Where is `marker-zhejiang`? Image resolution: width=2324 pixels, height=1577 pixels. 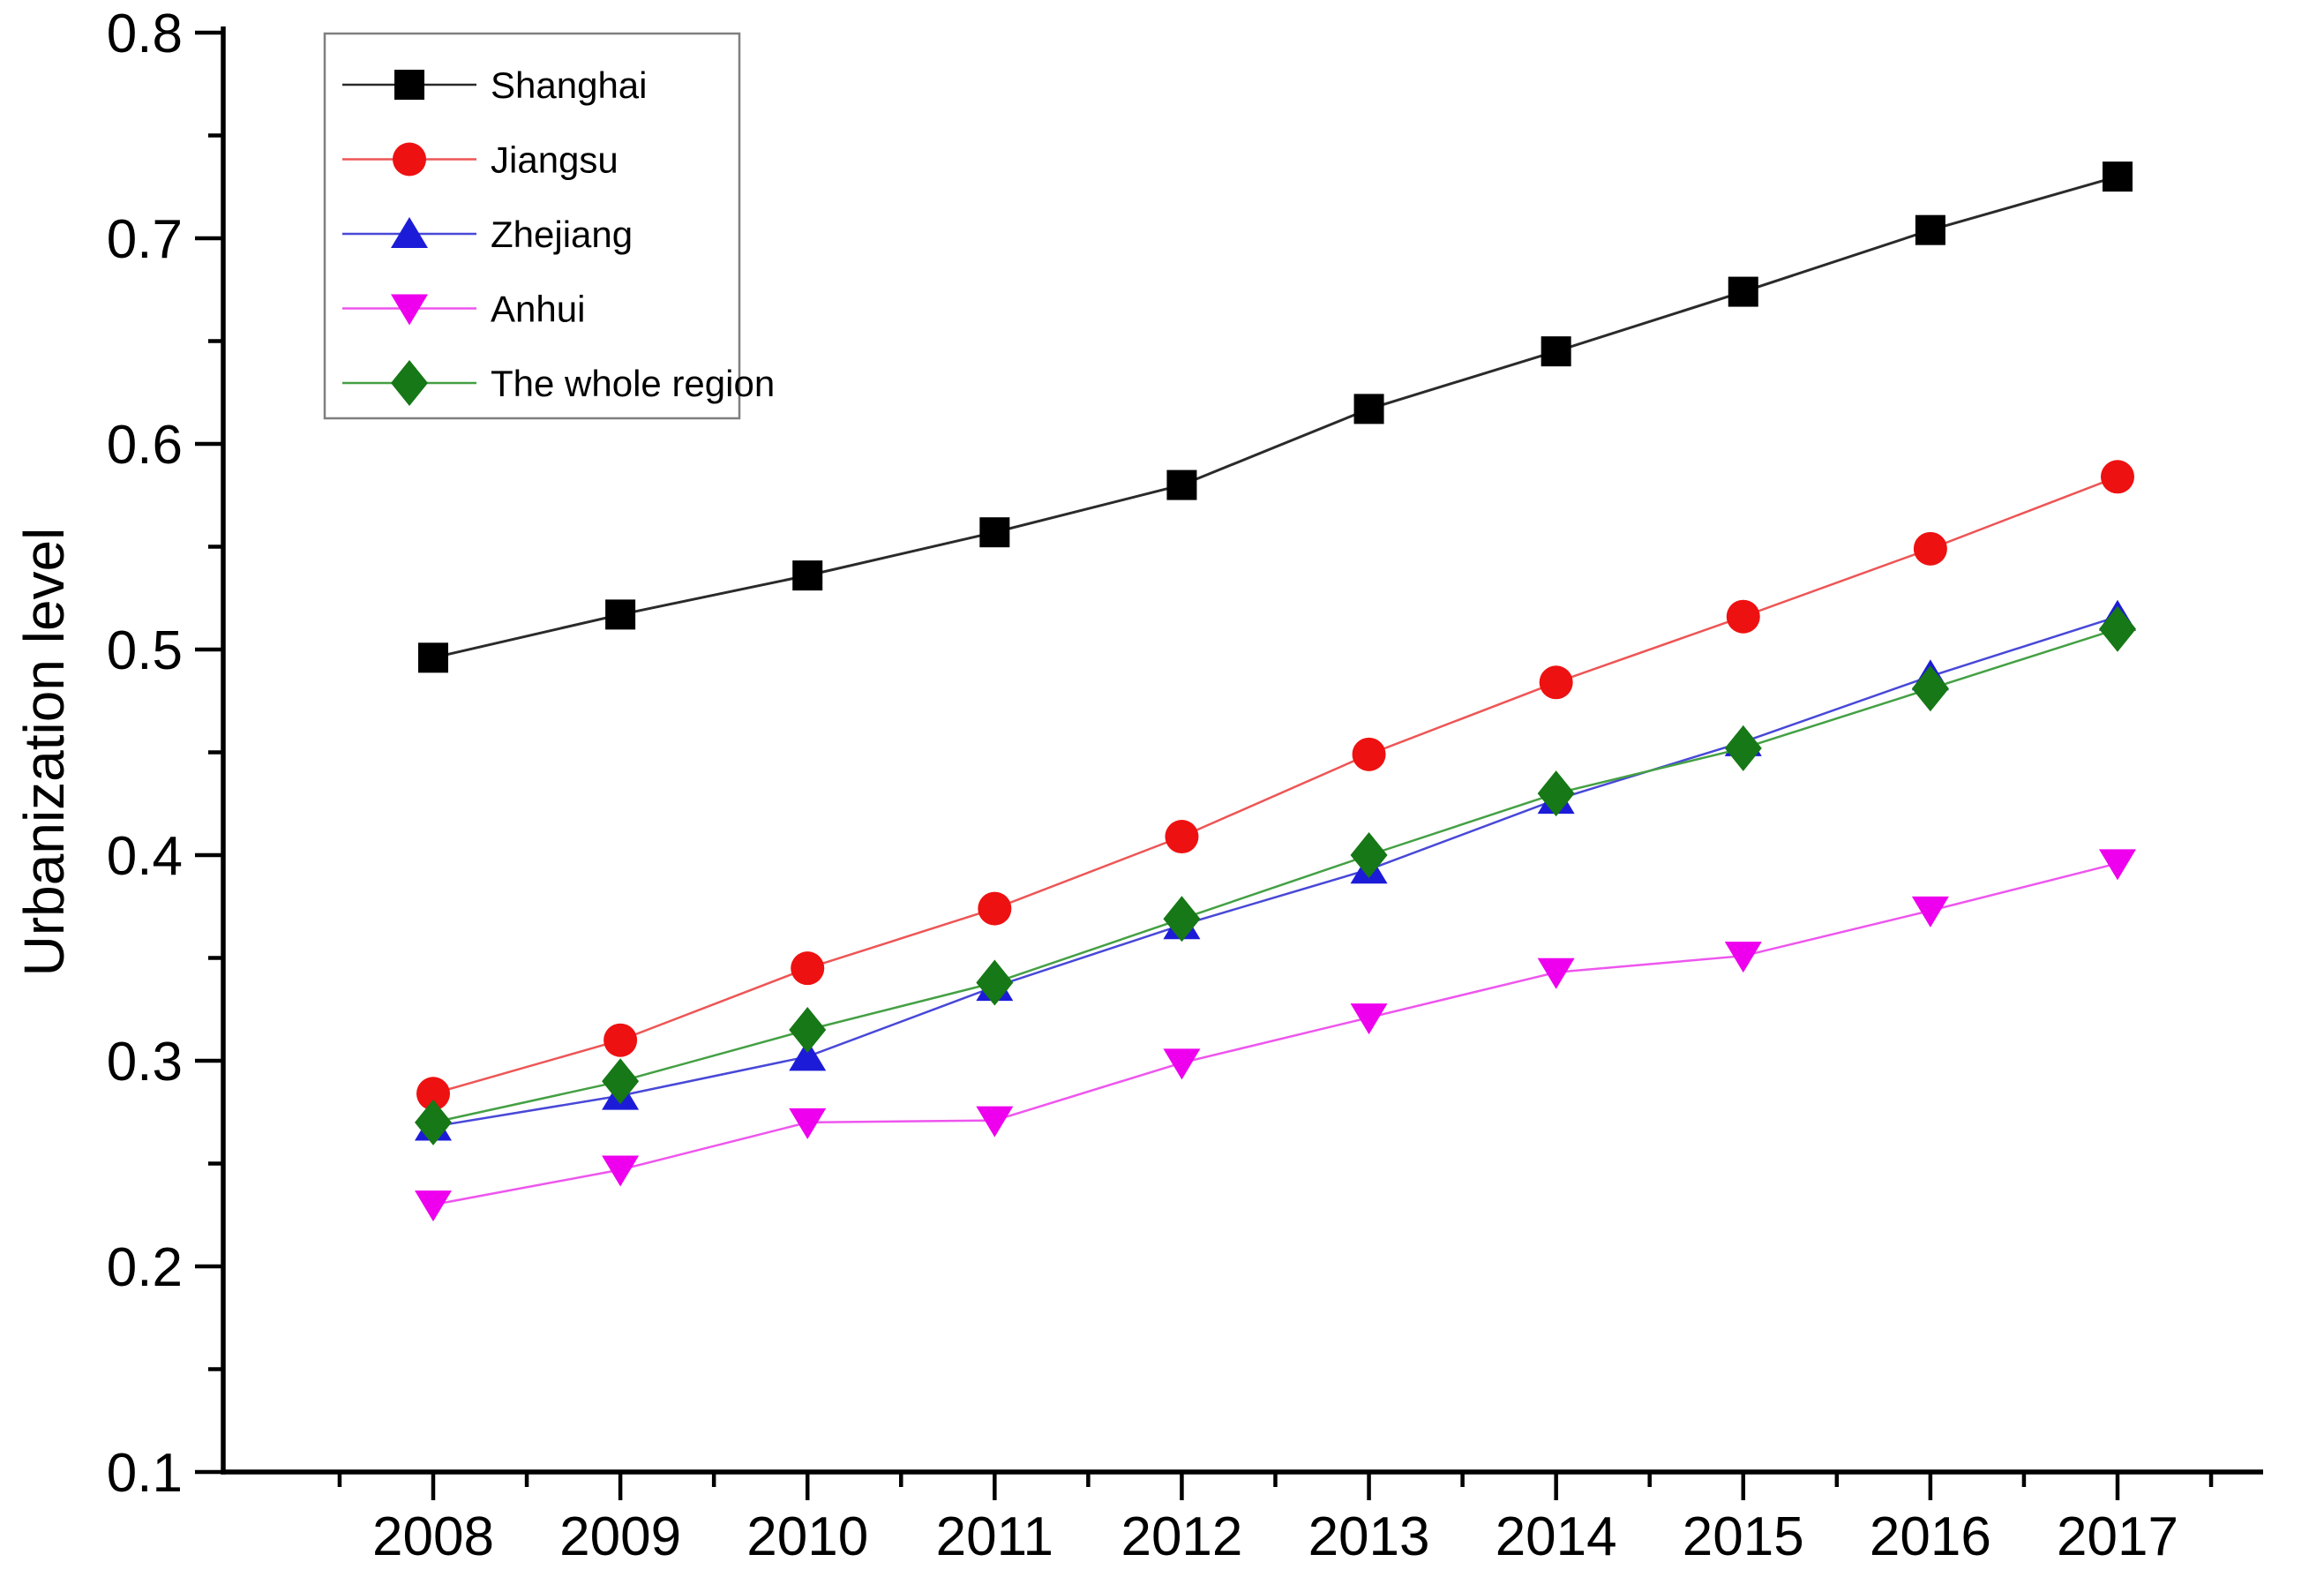
marker-zhejiang is located at coordinates (808, 1055).